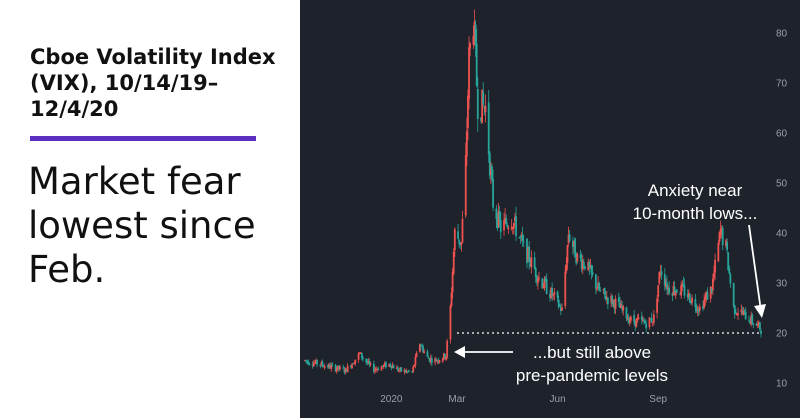  I want to click on x-tick-label: Mar, so click(457, 399).